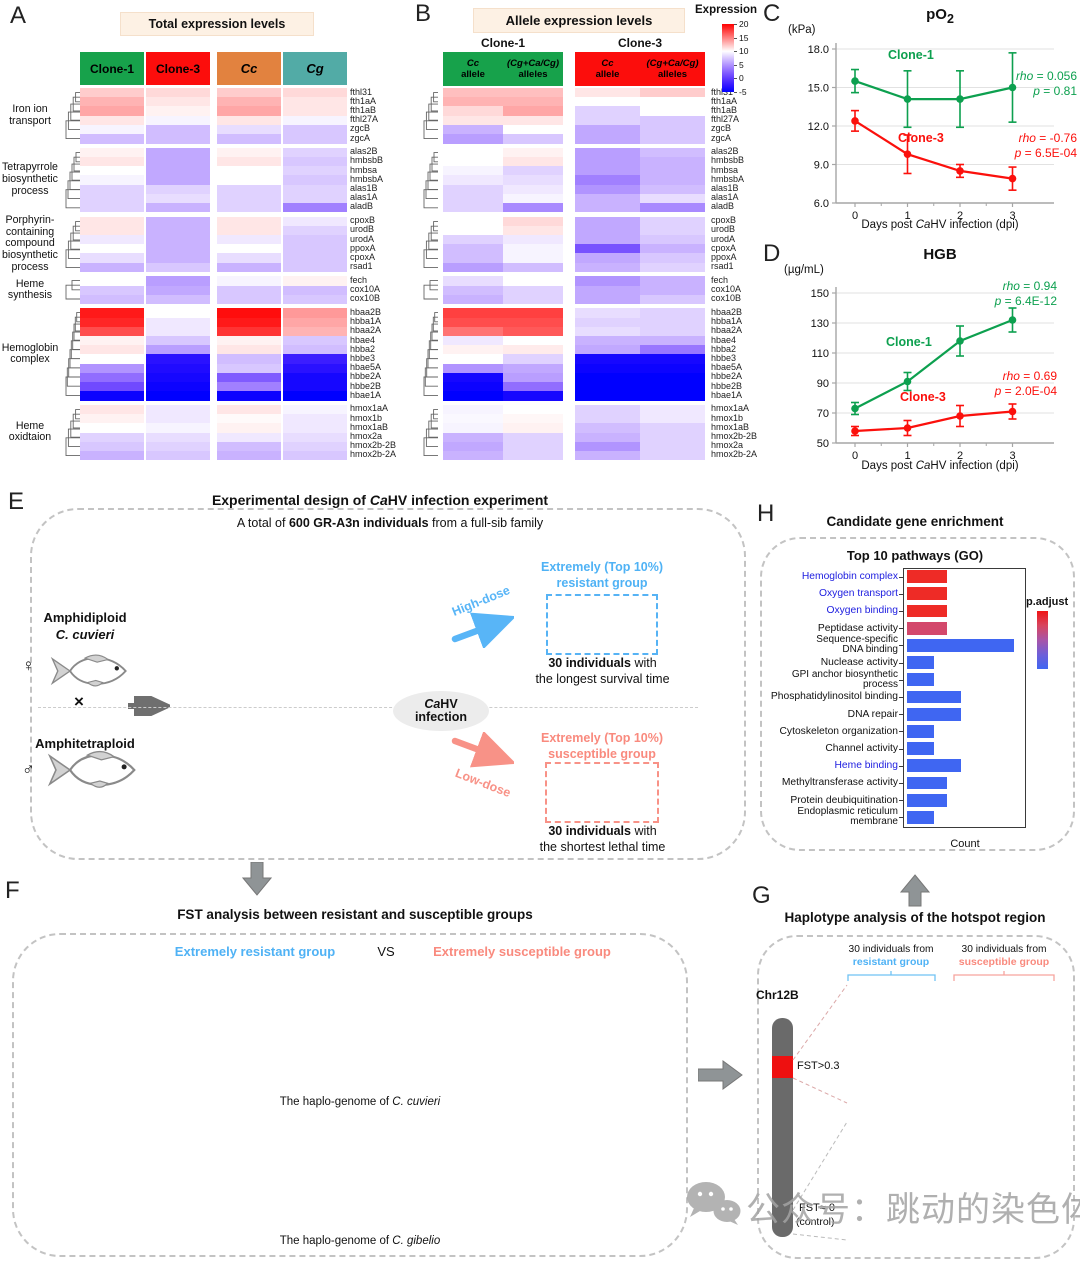 The image size is (1080, 1264). I want to click on father-label: Amphitetraploid, so click(85, 743).